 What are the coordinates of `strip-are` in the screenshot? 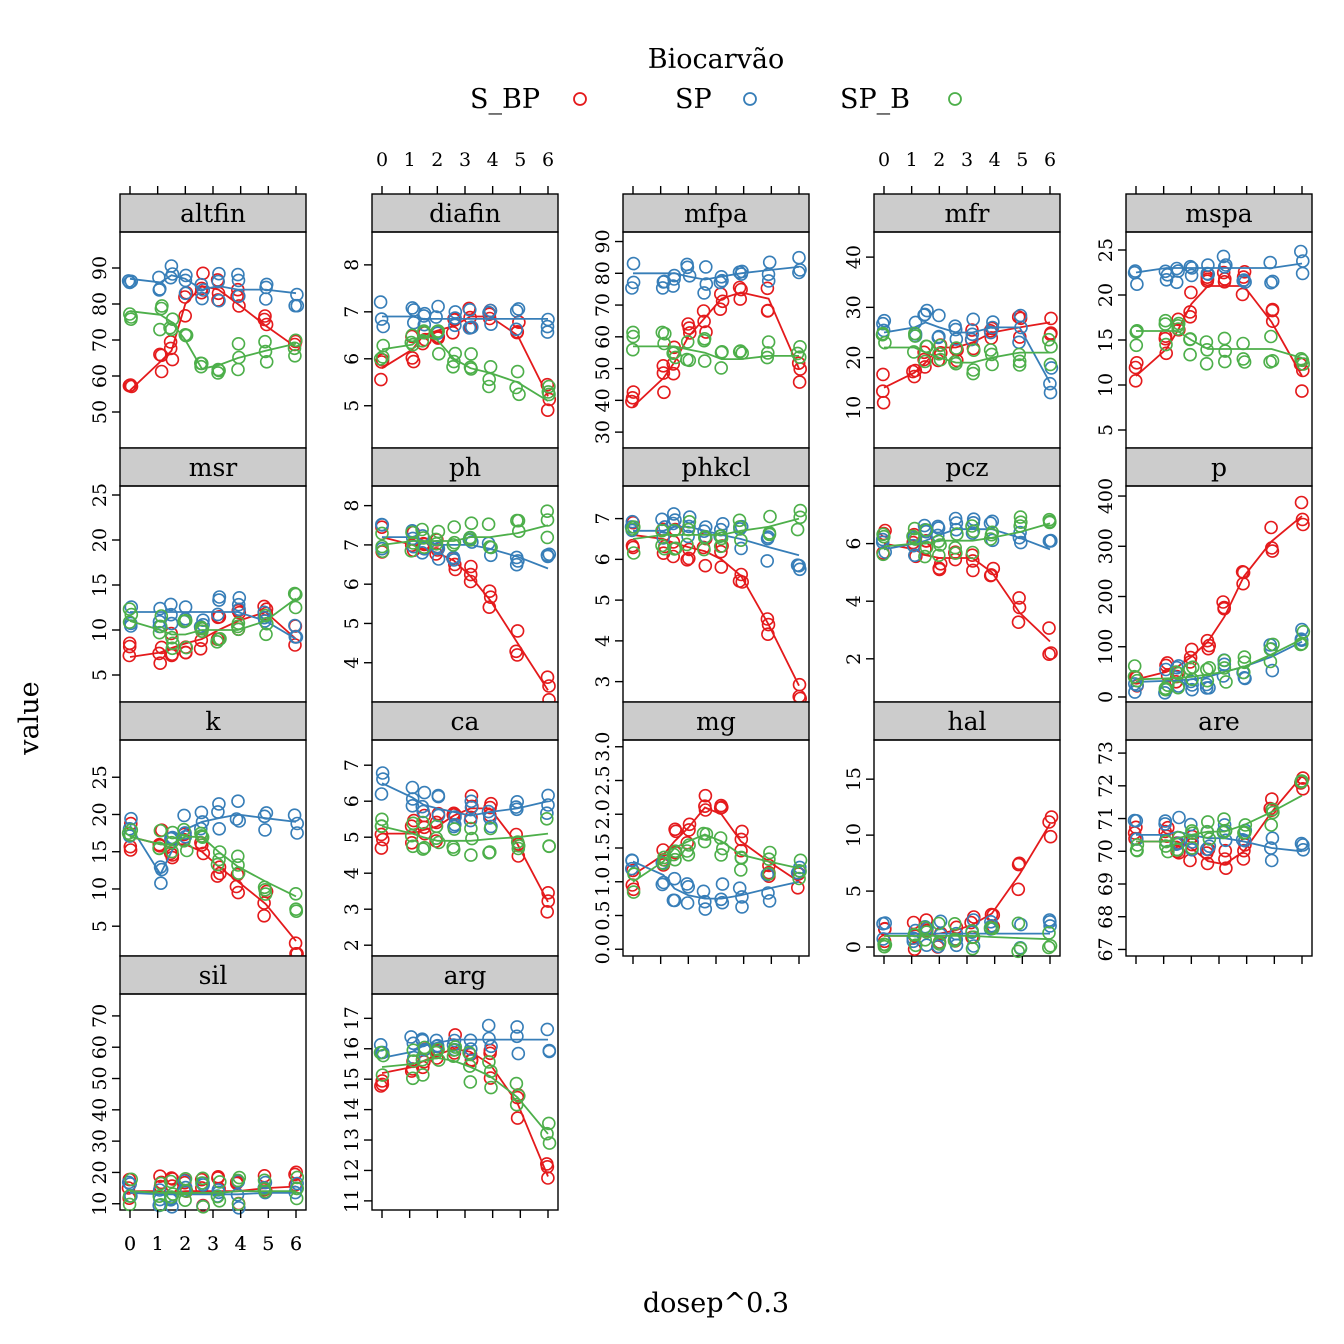 It's located at (1219, 721).